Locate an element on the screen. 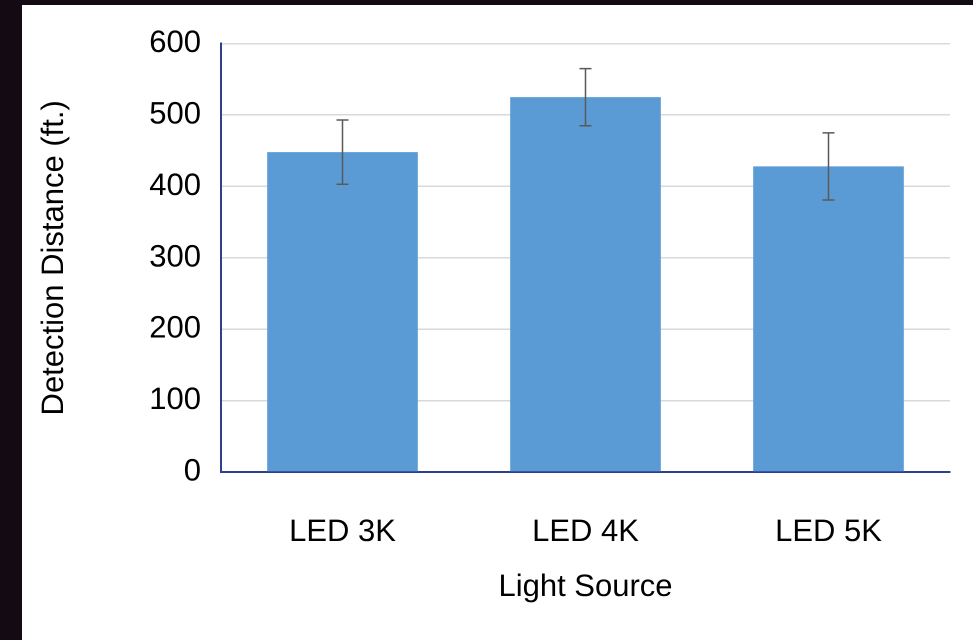 The height and width of the screenshot is (640, 973). y-tick-label: 200 is located at coordinates (175, 327).